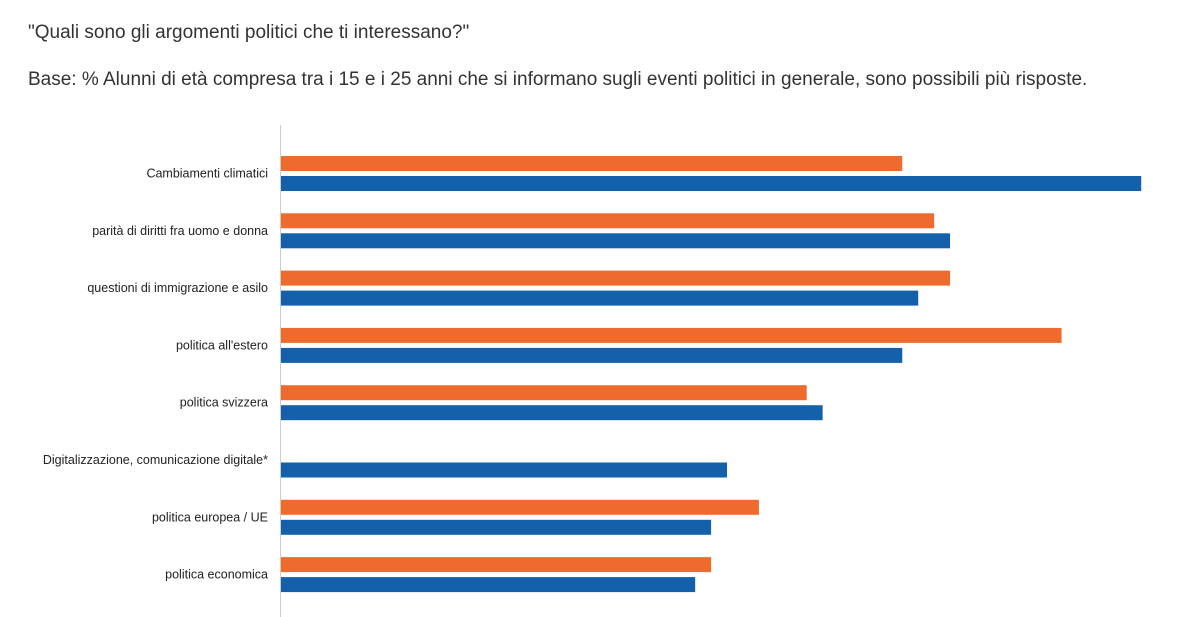 The height and width of the screenshot is (617, 1200). I want to click on category-label-8: politica economica, so click(216, 575).